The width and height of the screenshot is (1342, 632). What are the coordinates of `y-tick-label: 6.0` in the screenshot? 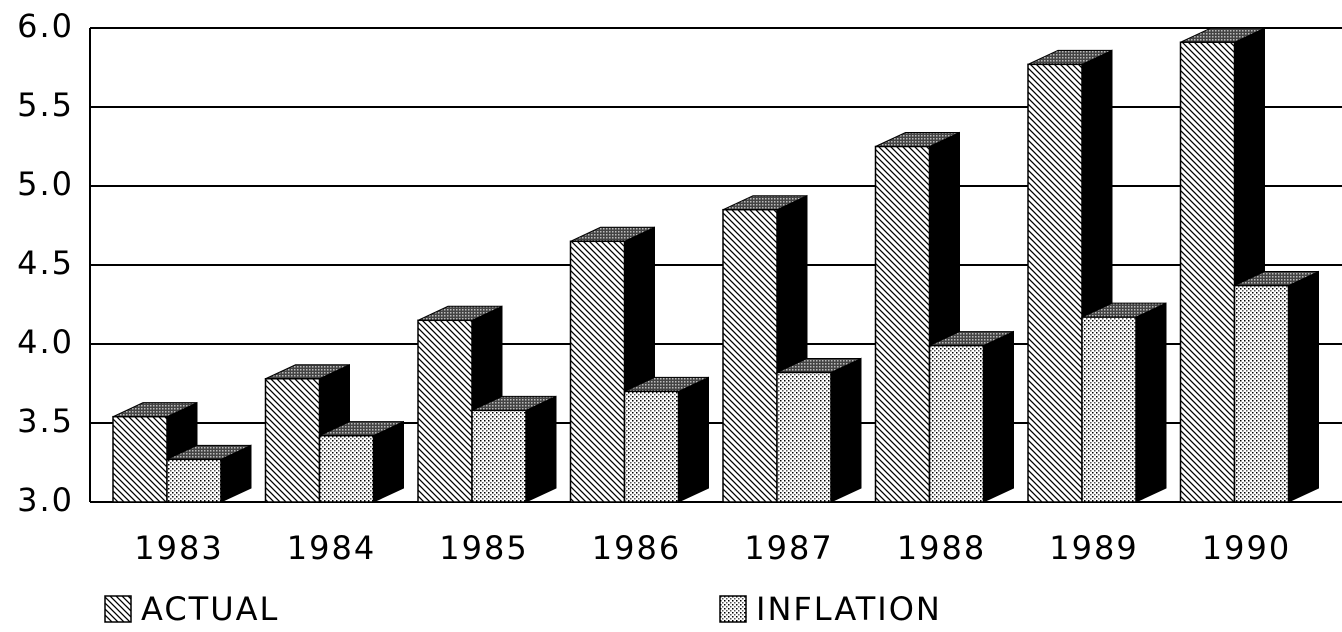 It's located at (45, 26).